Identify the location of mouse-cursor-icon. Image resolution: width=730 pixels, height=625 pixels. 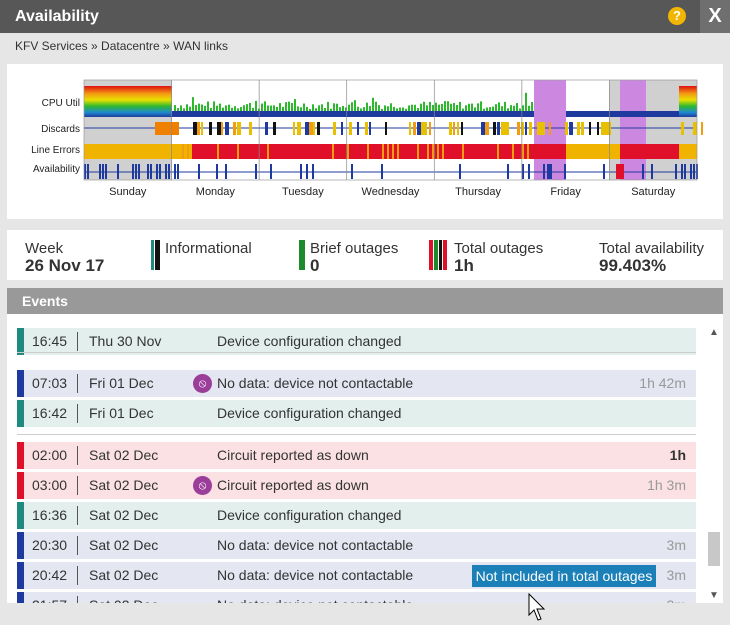
(537, 607).